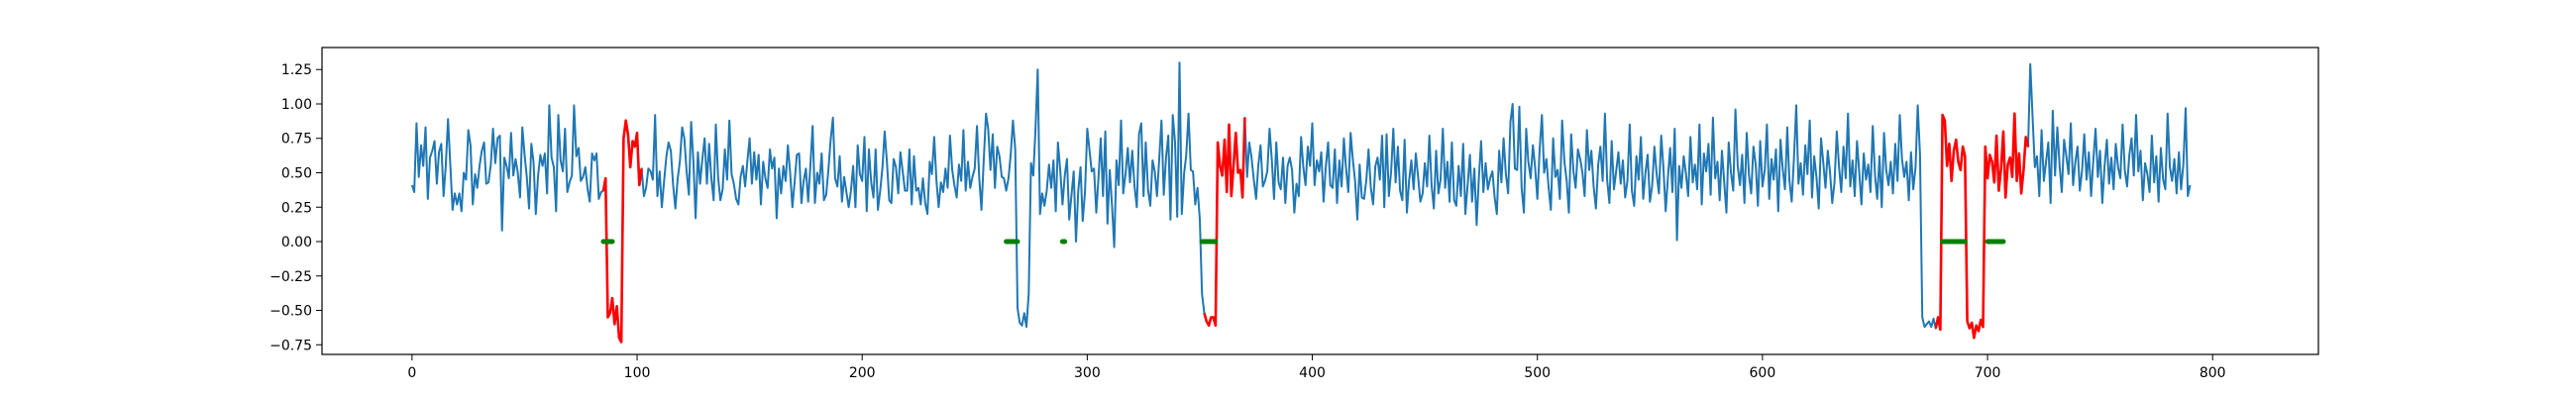  I want to click on x-tick-label: 300, so click(1087, 373).